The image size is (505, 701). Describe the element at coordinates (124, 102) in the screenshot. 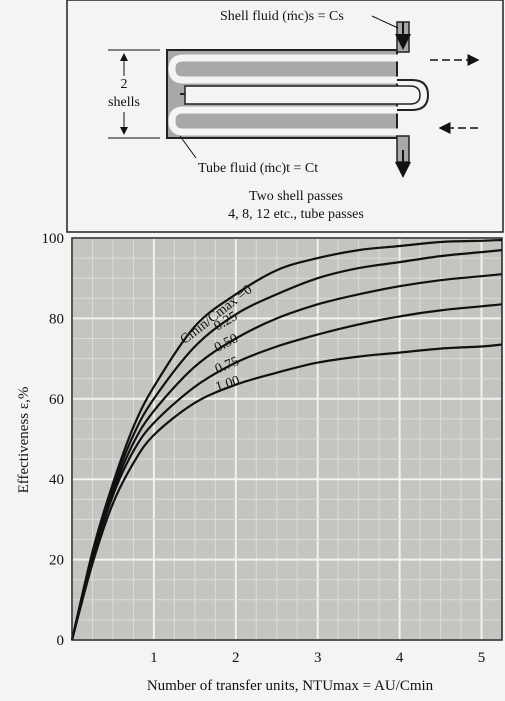

I see `shells-label: shells` at that location.